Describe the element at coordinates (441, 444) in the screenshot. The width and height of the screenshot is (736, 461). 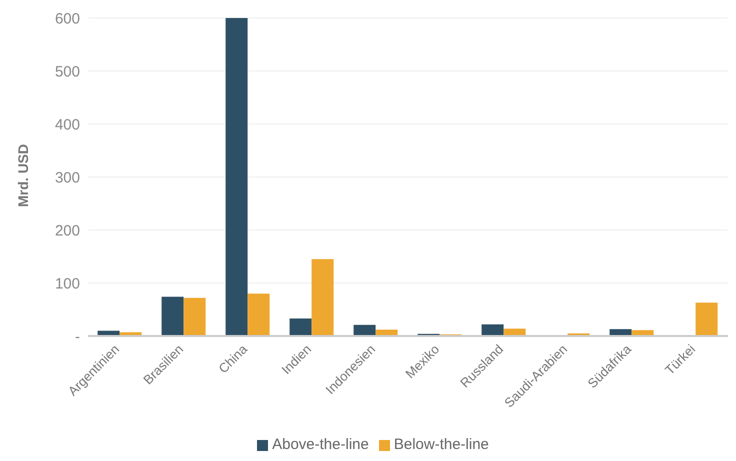
I see `legend-label: Below-the-line` at that location.